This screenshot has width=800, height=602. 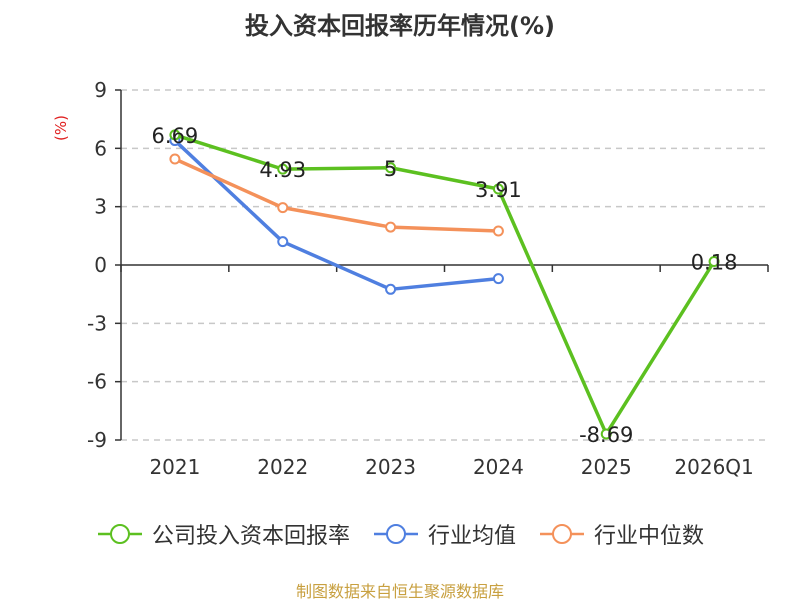 I want to click on x-tick-label: 2023, so click(x=390, y=467).